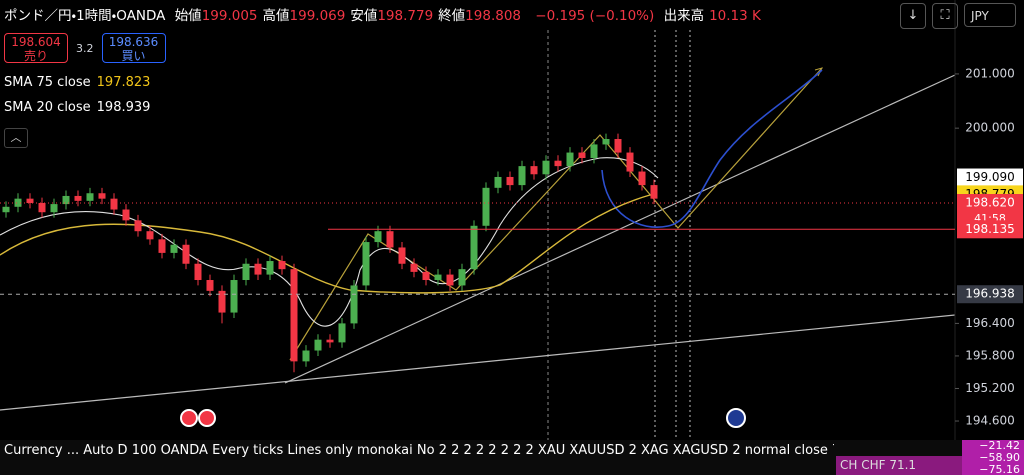  Describe the element at coordinates (990, 15) in the screenshot. I see `currency-select: JPY` at that location.